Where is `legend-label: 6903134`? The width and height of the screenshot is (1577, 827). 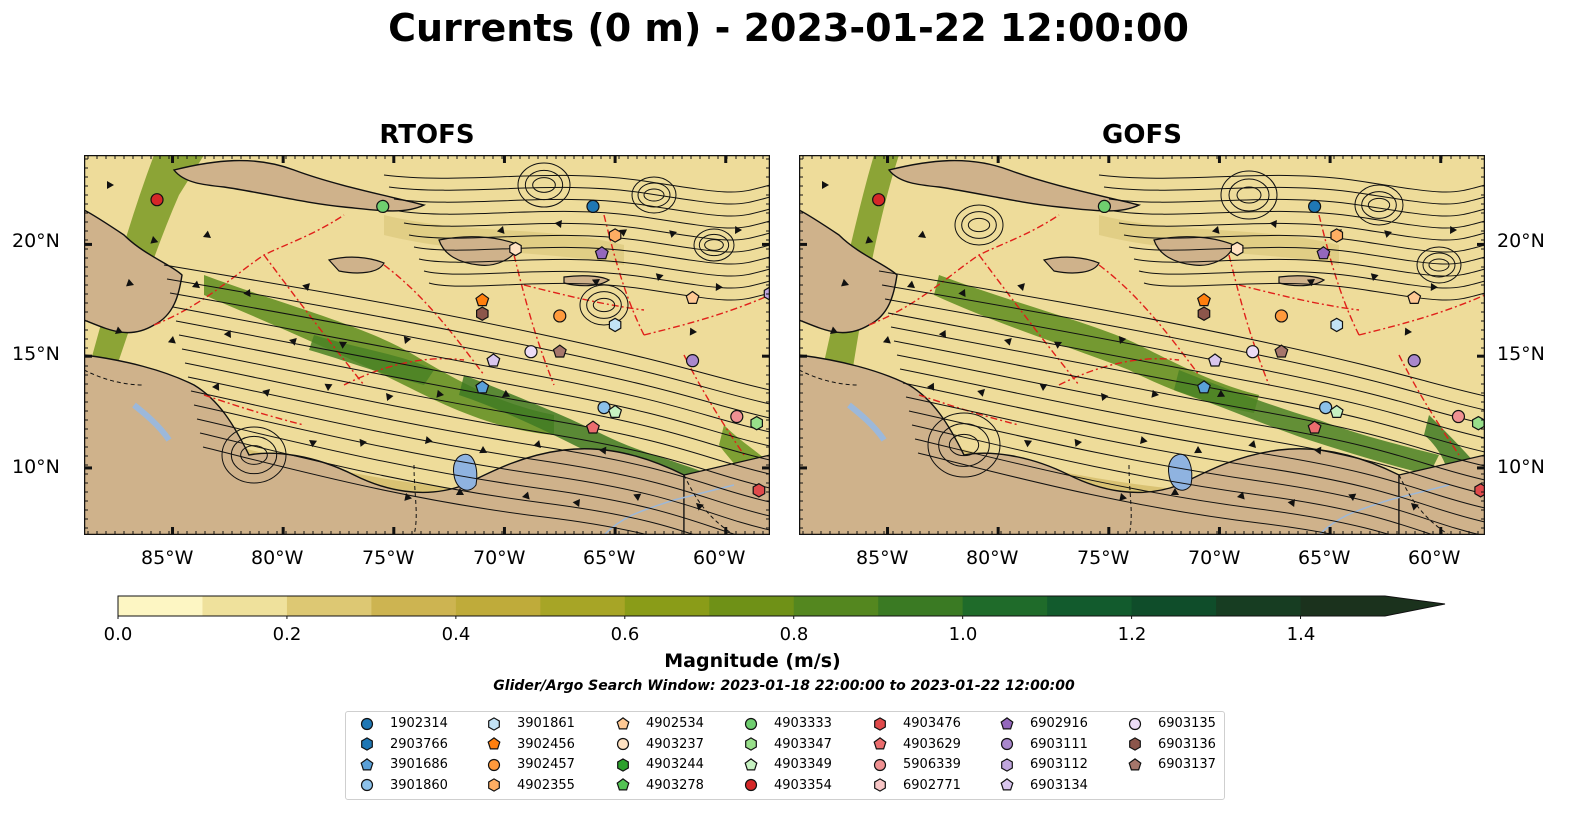 legend-label: 6903134 is located at coordinates (1059, 785).